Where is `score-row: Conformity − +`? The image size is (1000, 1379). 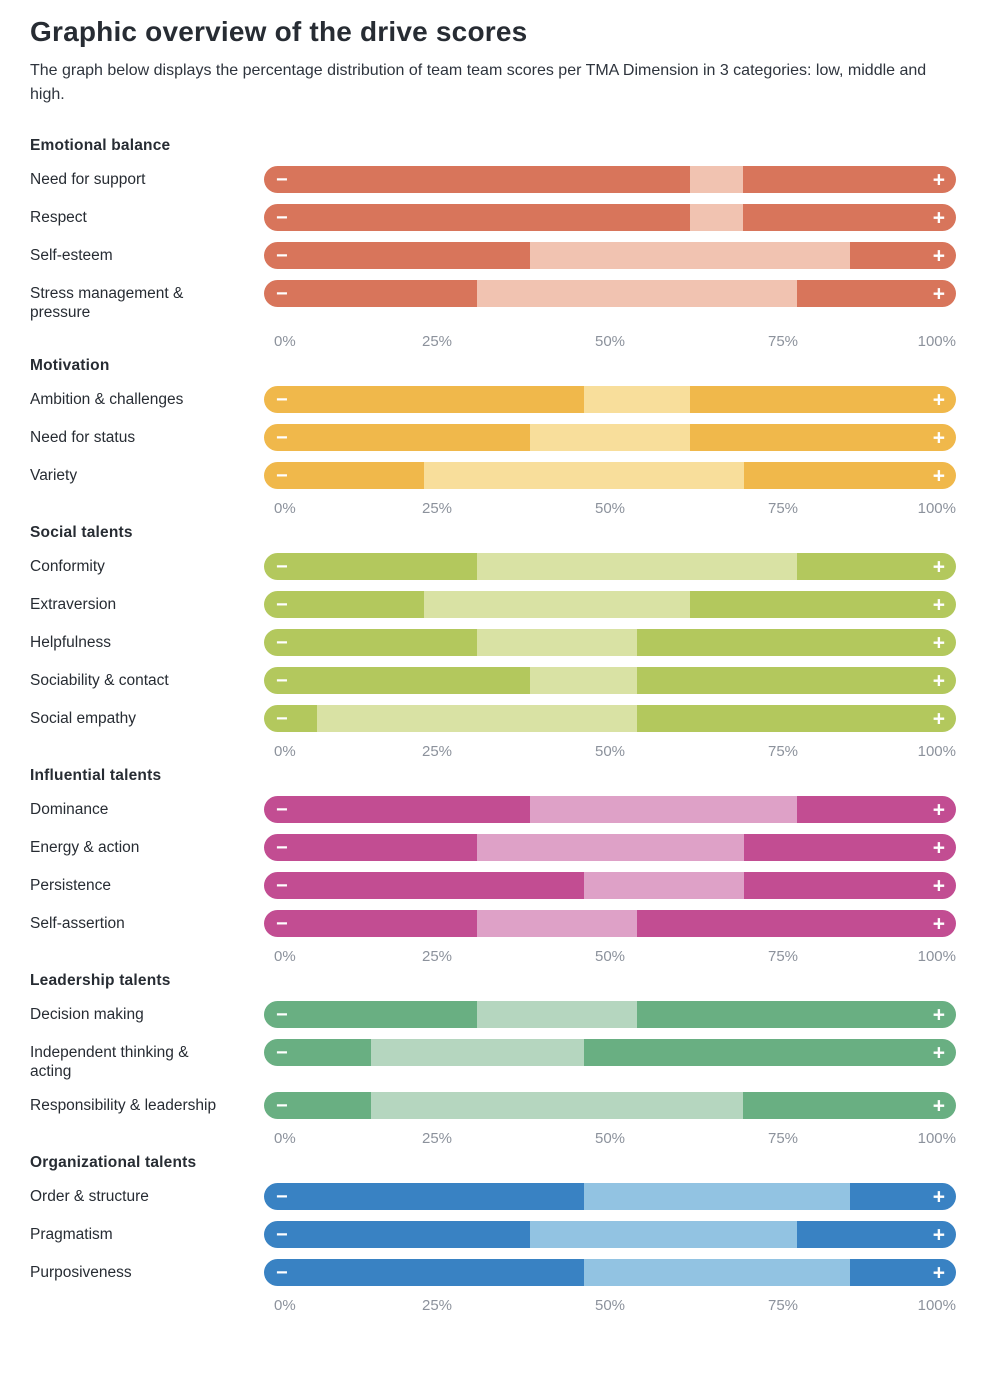 score-row: Conformity − + is located at coordinates (493, 567).